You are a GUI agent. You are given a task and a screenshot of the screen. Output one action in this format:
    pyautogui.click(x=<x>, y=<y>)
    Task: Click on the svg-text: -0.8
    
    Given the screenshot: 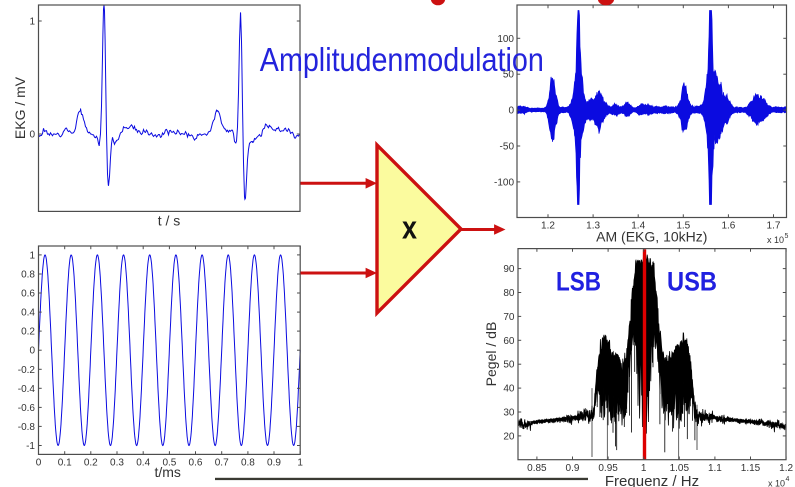 What is the action you would take?
    pyautogui.click(x=27, y=427)
    